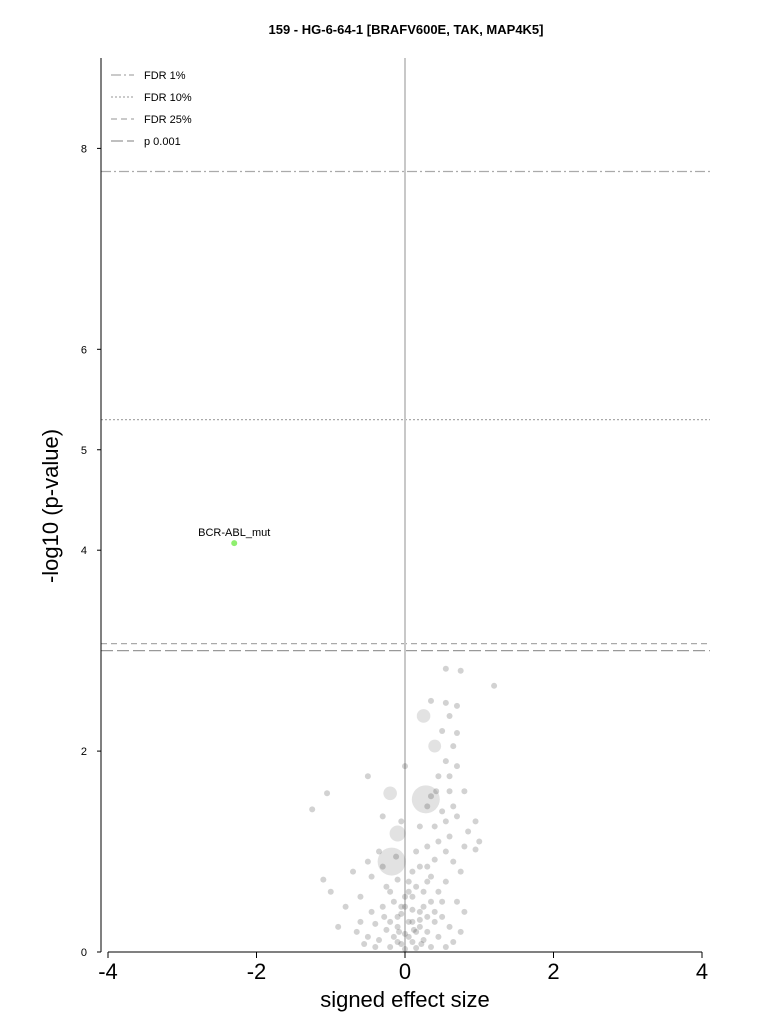 This screenshot has height=1024, width=768. I want to click on highlighted-point, so click(234, 543).